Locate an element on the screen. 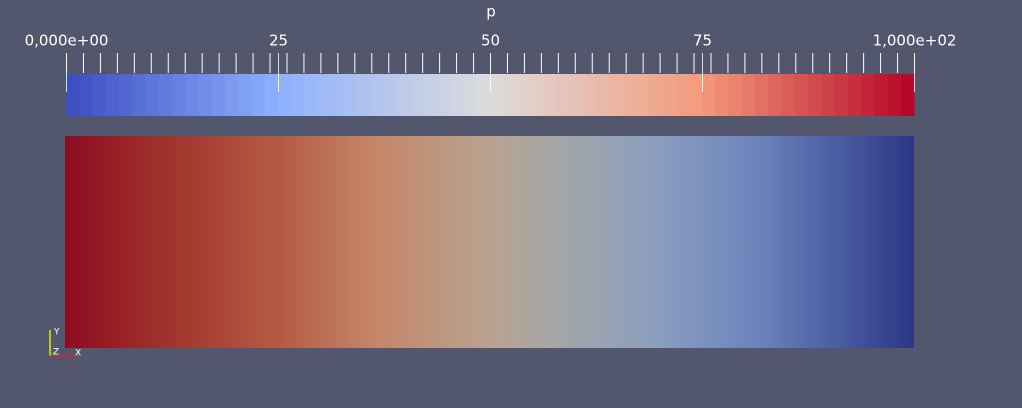 The width and height of the screenshot is (1022, 408). y-label: Y is located at coordinates (56, 333).